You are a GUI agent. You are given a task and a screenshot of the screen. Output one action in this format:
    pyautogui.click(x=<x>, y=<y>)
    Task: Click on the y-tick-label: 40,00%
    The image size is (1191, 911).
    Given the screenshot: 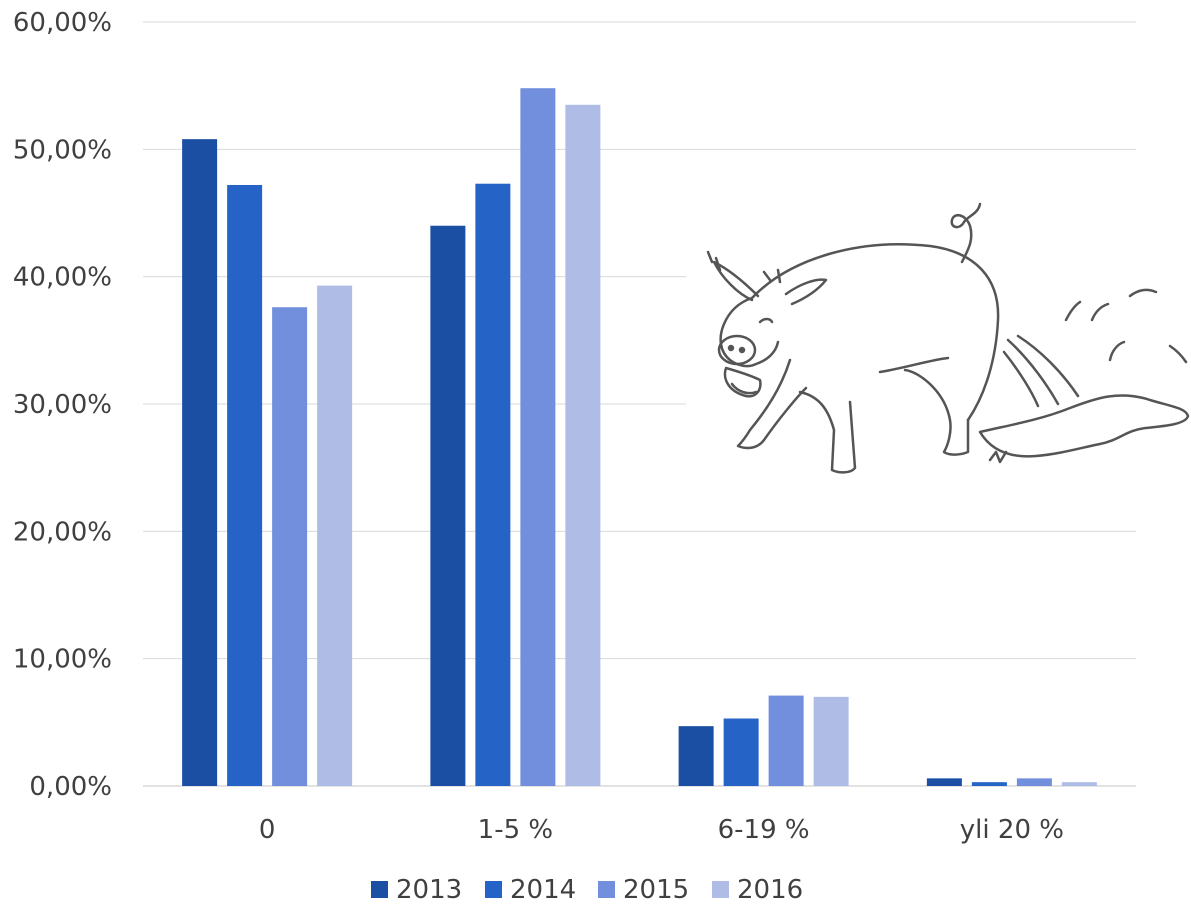 What is the action you would take?
    pyautogui.click(x=62, y=278)
    